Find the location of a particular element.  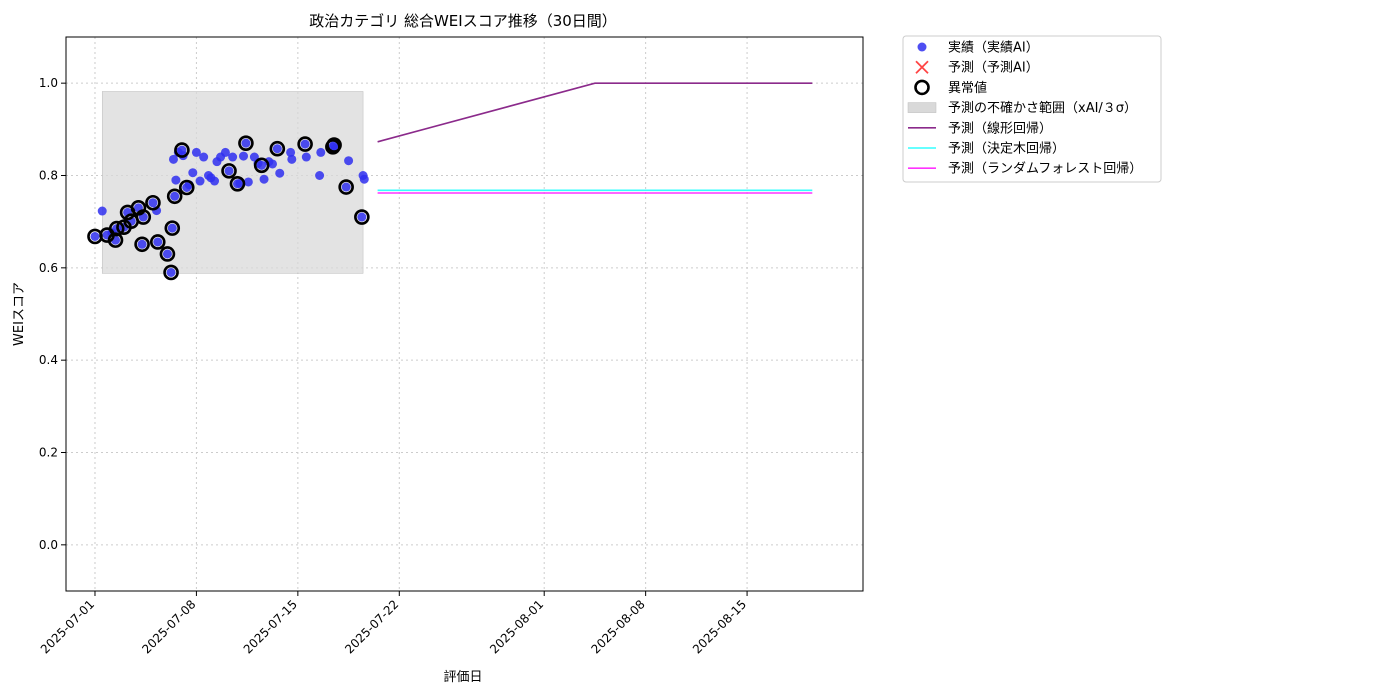

y-tick-label: 0.6 is located at coordinates (48, 268).